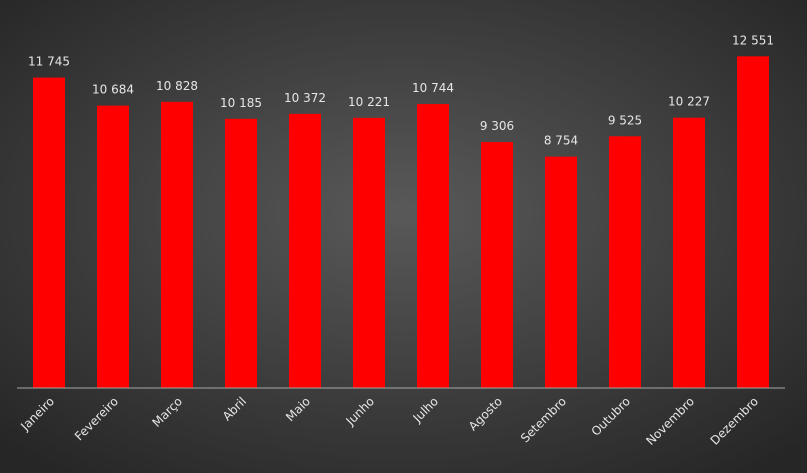 This screenshot has height=473, width=807. Describe the element at coordinates (113, 90) in the screenshot. I see `data-label: 10 684` at that location.